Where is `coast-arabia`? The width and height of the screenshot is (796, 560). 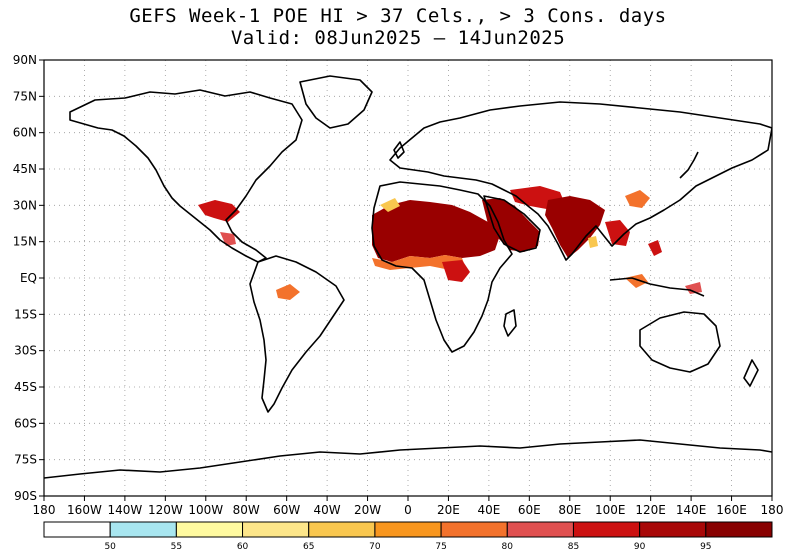
coast-arabia is located at coordinates (512, 224).